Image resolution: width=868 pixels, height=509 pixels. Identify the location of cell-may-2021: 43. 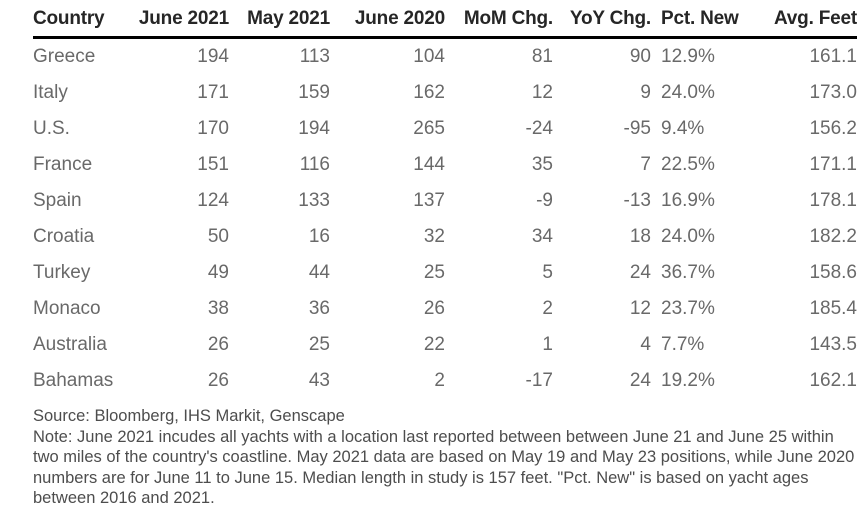
(319, 380).